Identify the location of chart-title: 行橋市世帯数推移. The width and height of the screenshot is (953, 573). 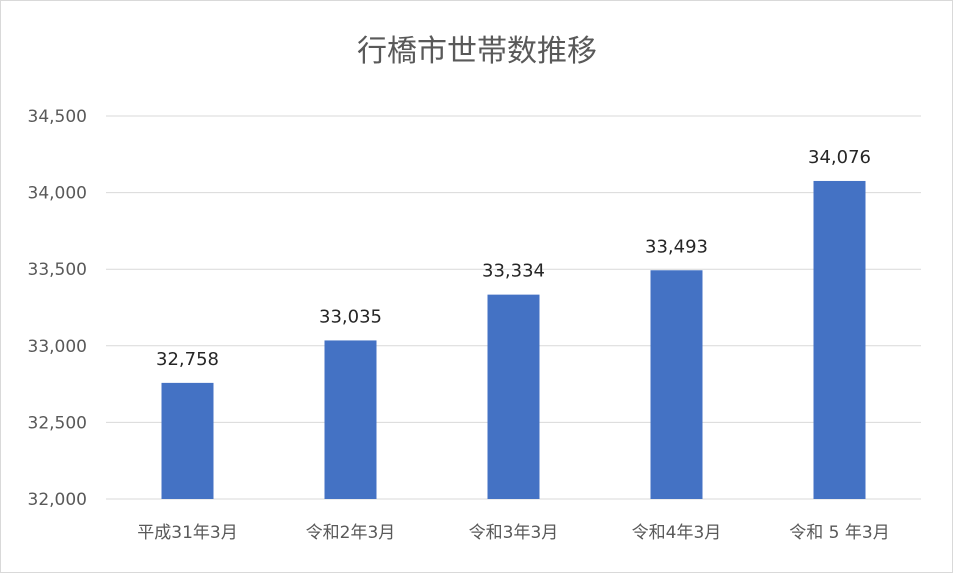
(477, 51).